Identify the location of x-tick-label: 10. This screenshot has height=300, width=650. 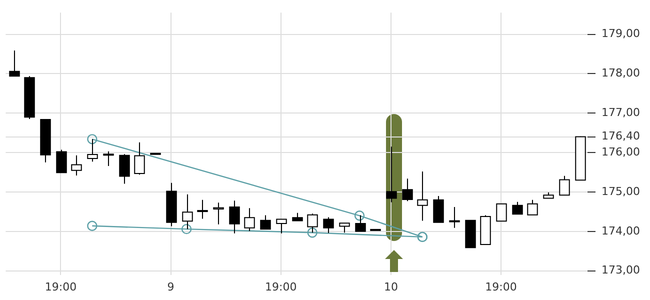
(391, 287).